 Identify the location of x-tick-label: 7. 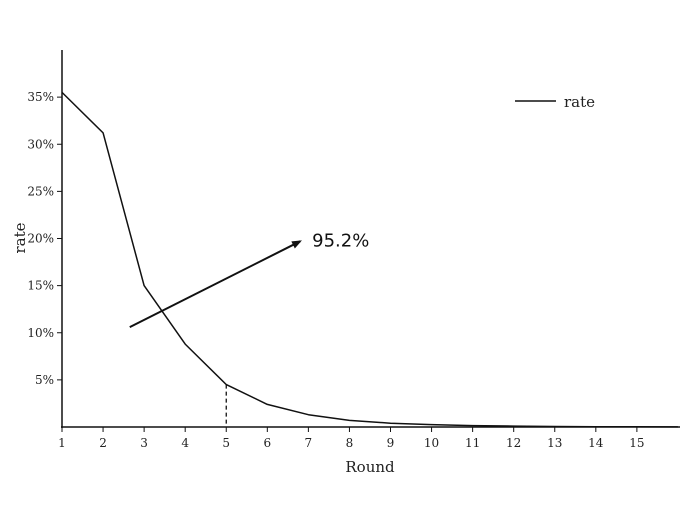
(309, 443).